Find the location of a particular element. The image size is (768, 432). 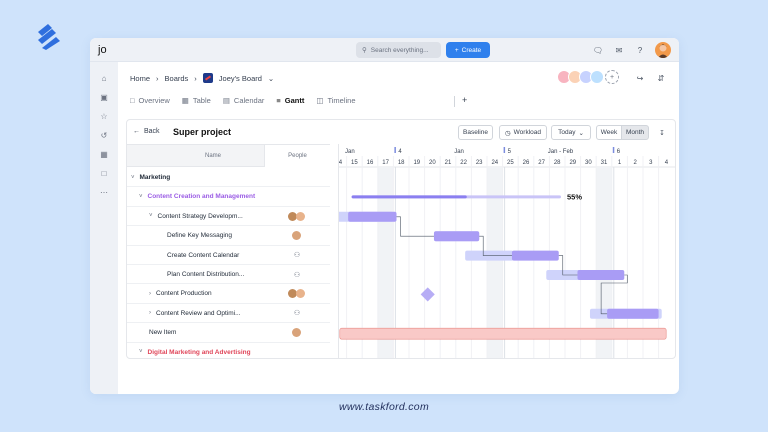

tab-label: Overview is located at coordinates (154, 100).